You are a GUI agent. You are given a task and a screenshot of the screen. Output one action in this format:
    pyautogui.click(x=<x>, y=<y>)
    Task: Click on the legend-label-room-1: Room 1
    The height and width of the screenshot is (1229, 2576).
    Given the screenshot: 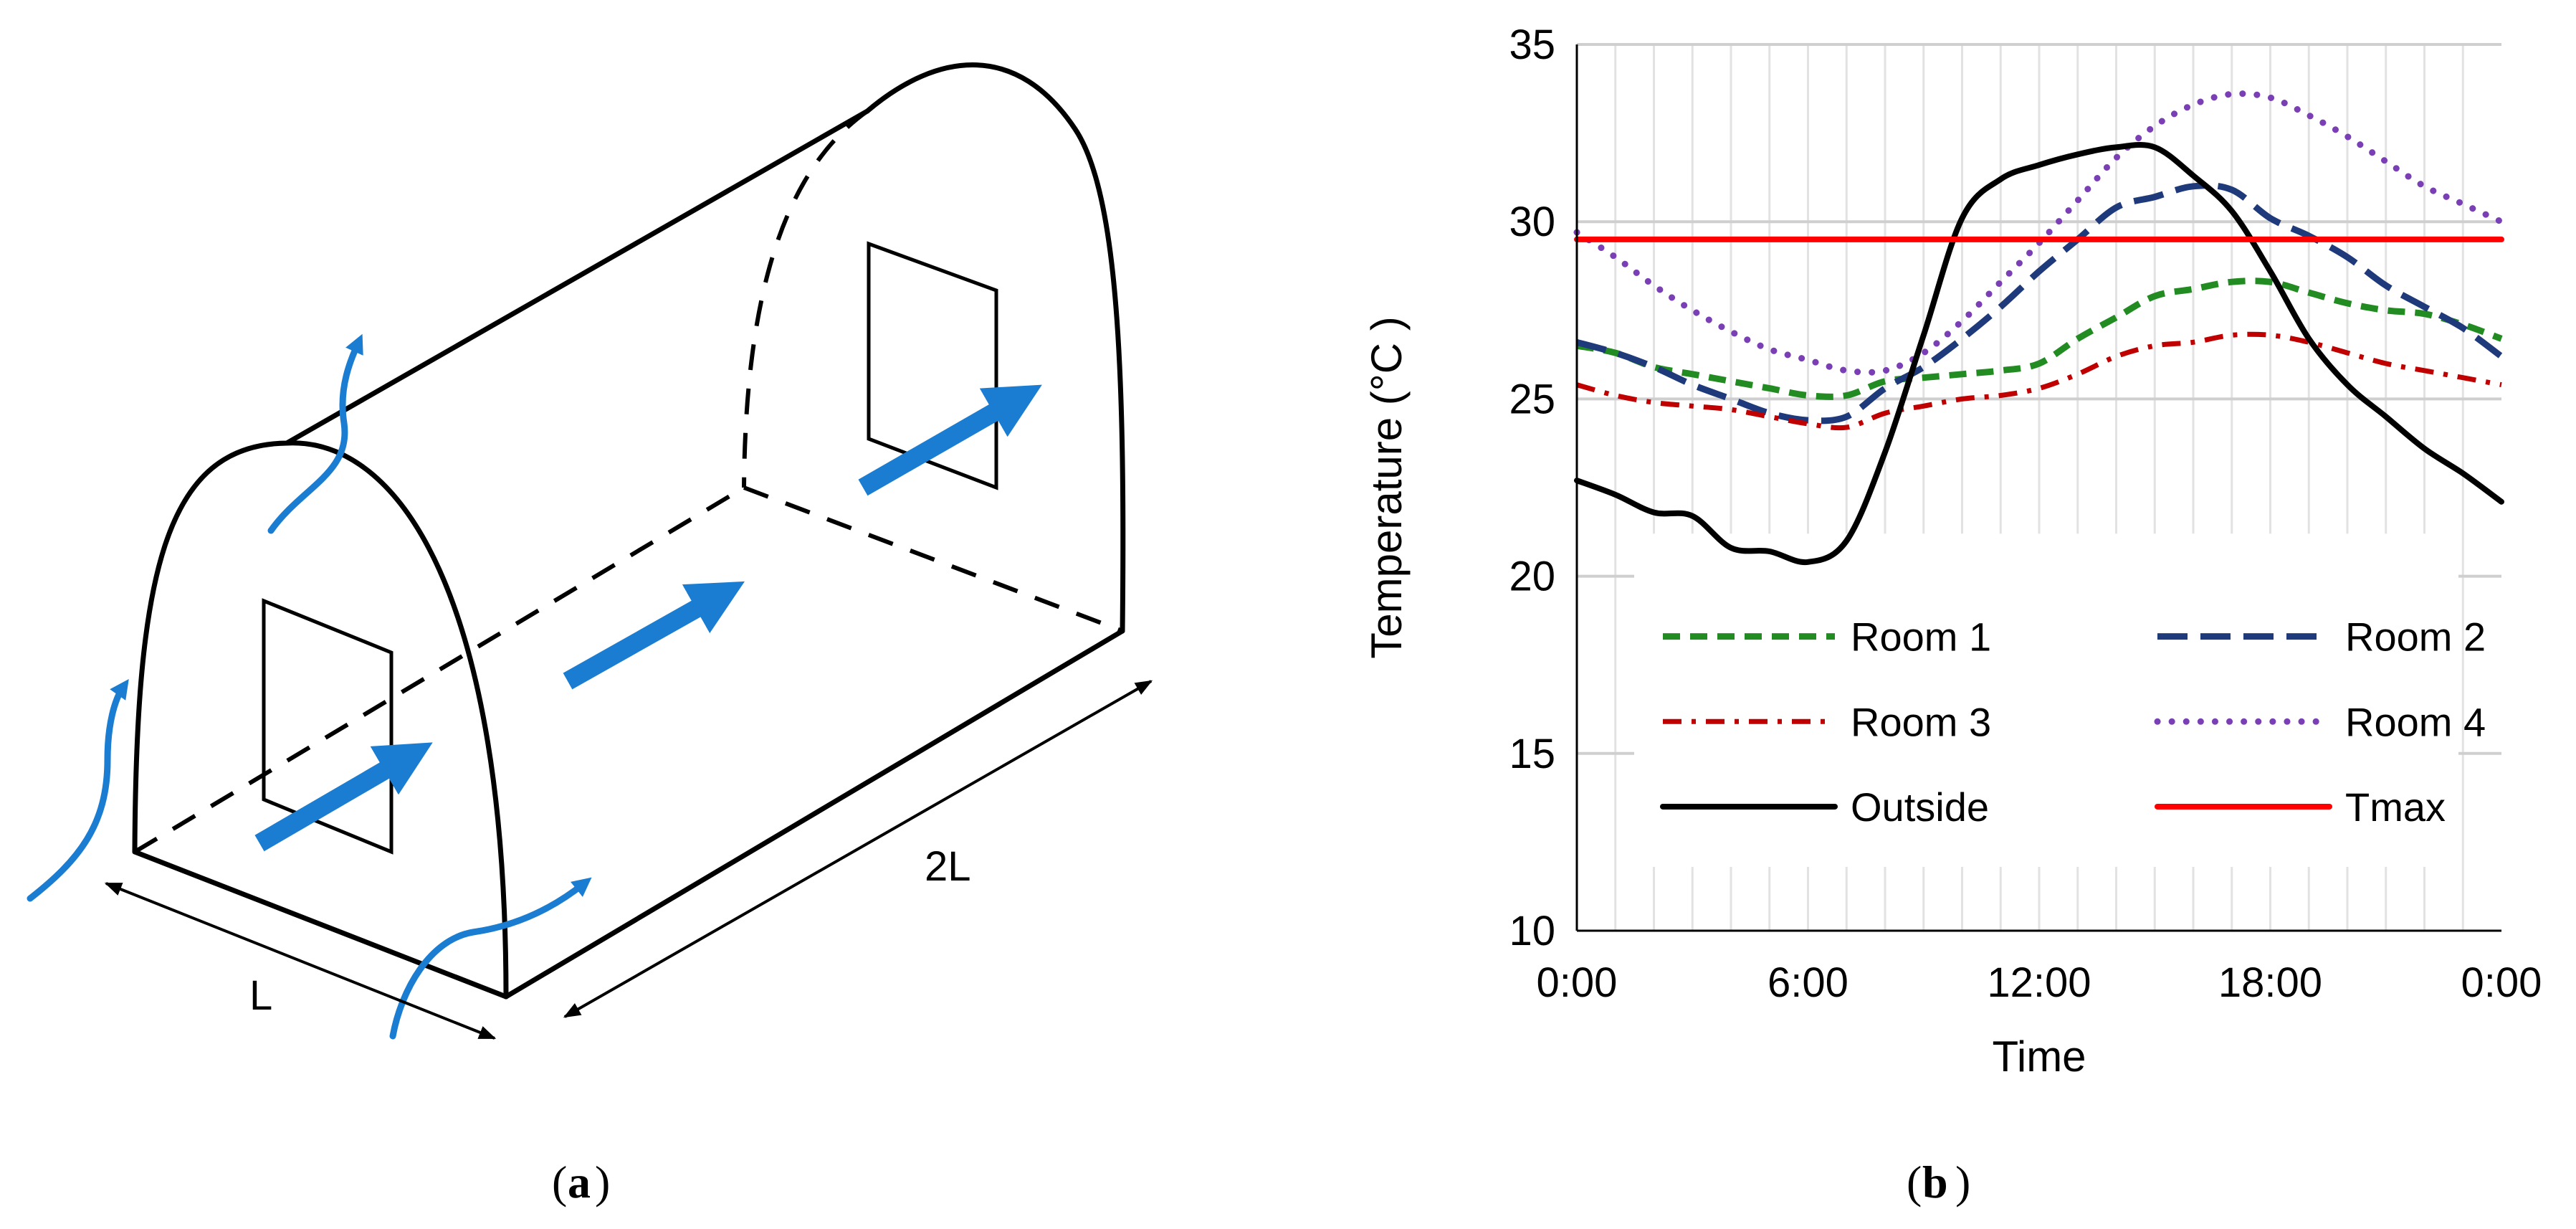 What is the action you would take?
    pyautogui.click(x=1921, y=637)
    